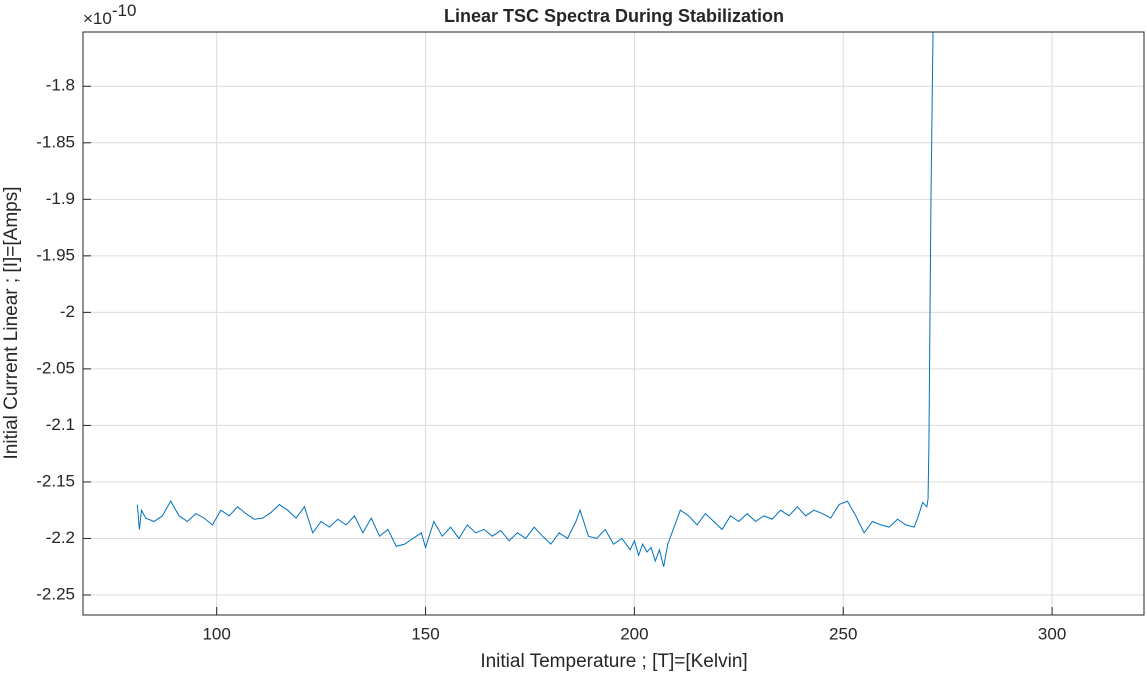  What do you see at coordinates (60, 424) in the screenshot?
I see `y-tick-label: -2.1` at bounding box center [60, 424].